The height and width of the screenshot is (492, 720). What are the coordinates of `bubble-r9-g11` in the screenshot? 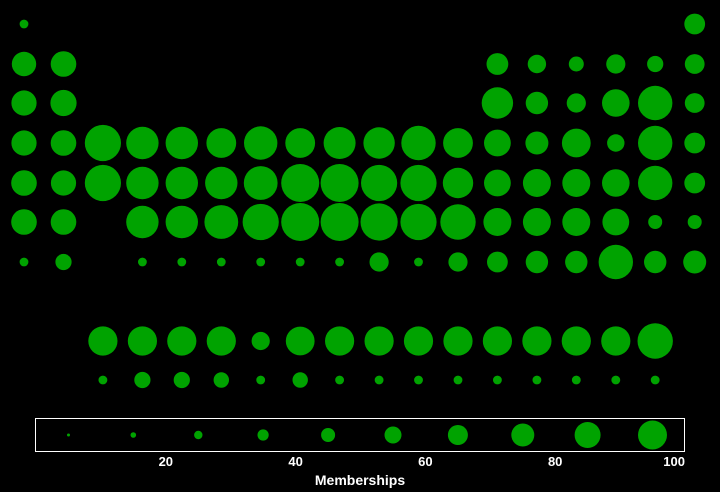 It's located at (418, 341).